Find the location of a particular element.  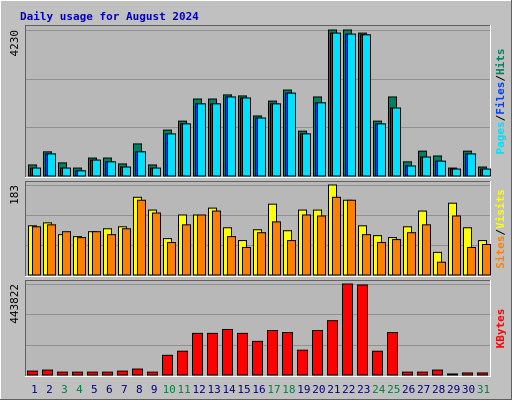

x-tick-label: 21 is located at coordinates (333, 389).